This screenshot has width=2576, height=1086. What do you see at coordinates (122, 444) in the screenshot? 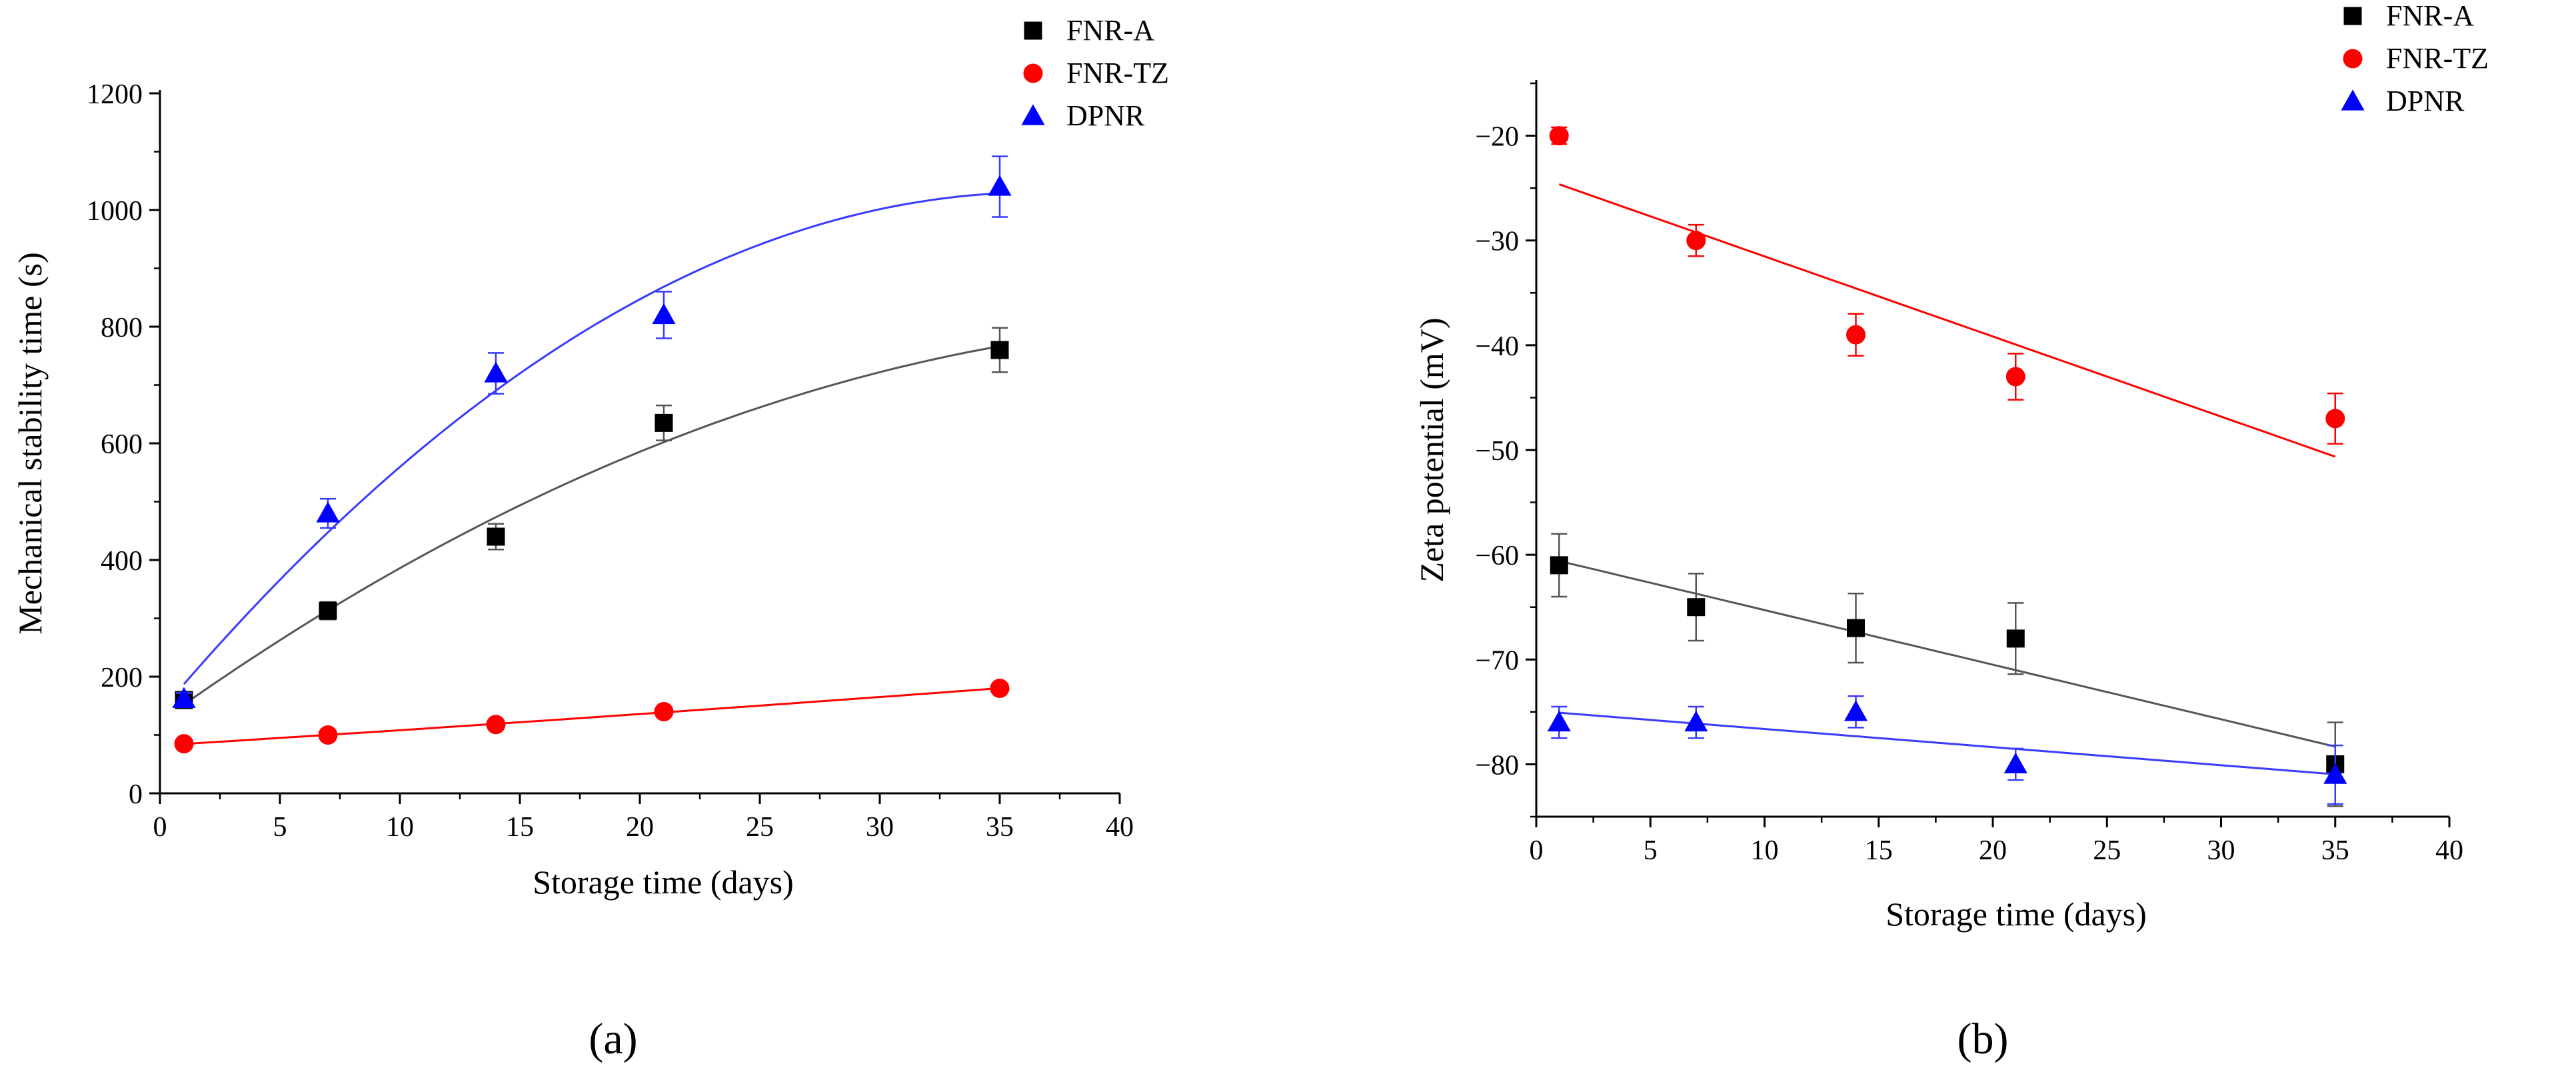
I see `y-tick-label: 600` at bounding box center [122, 444].